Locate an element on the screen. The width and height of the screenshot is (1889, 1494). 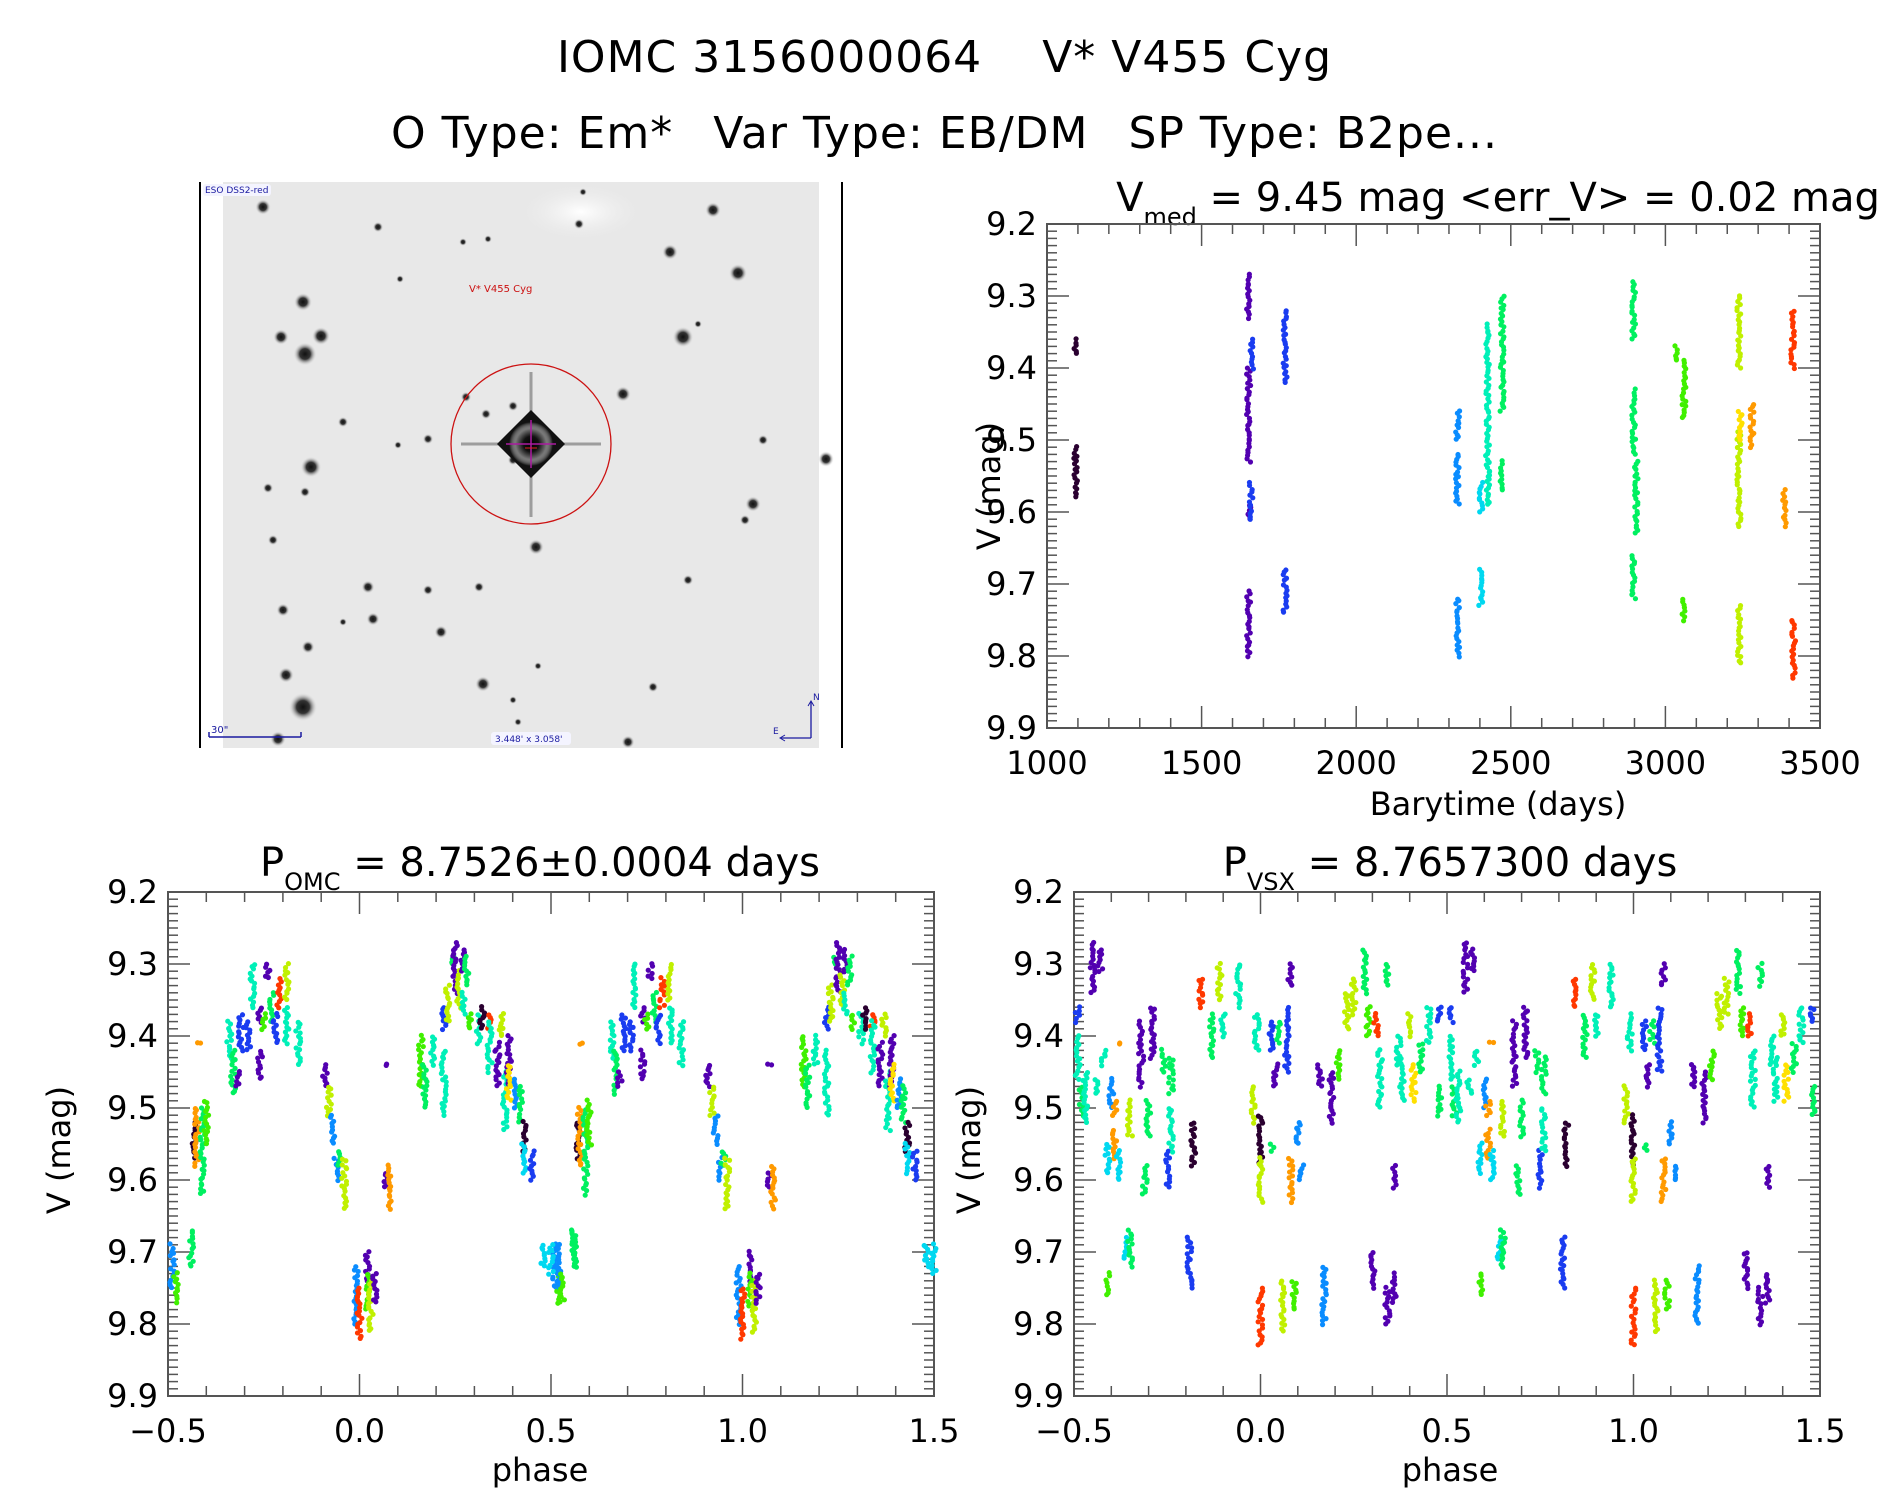
phase_omc-ytick-label: 9.6 is located at coordinates (132, 1180).